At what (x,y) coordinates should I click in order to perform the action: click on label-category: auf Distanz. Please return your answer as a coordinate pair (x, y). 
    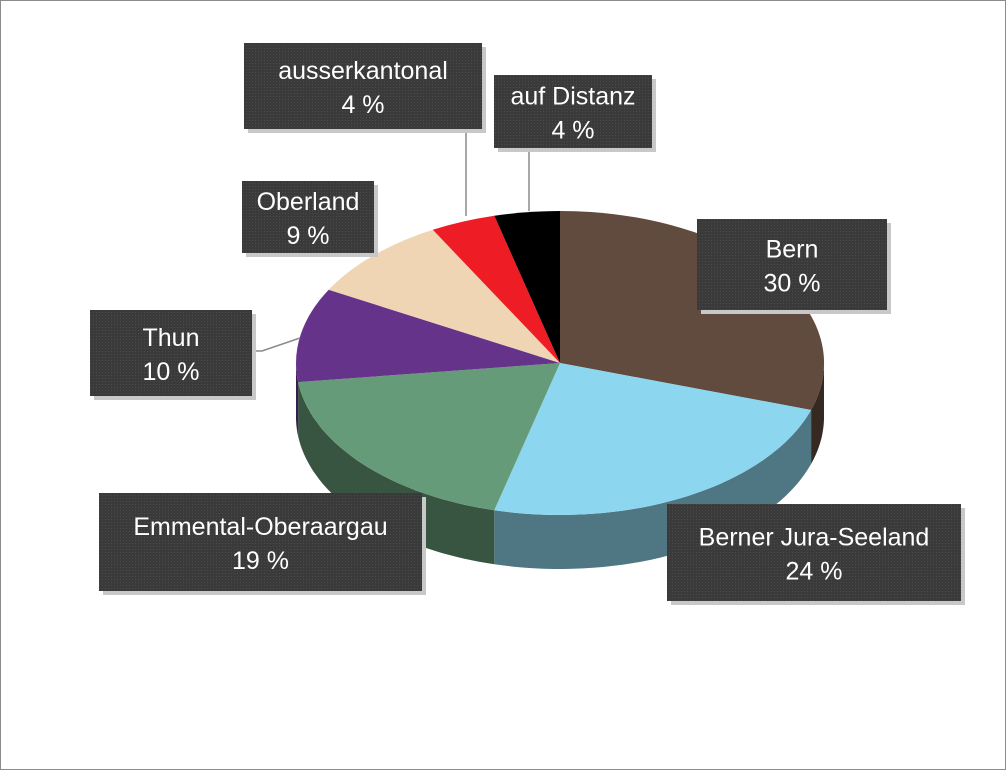
    Looking at the image, I should click on (572, 97).